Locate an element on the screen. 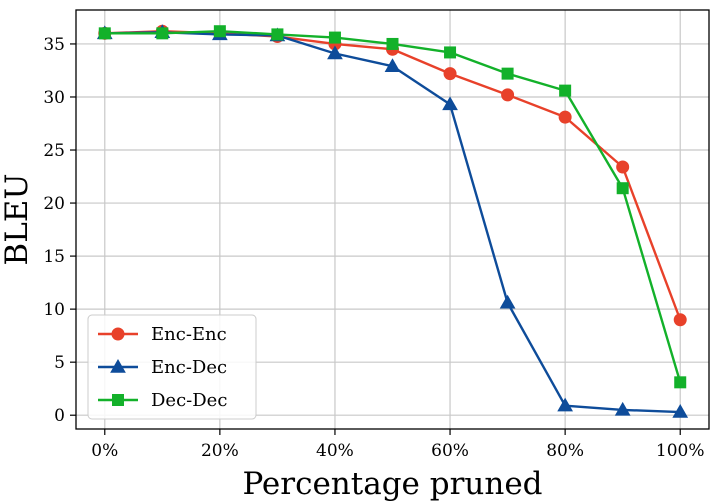 The image size is (720, 504). y-tick-label: 5 is located at coordinates (59, 363).